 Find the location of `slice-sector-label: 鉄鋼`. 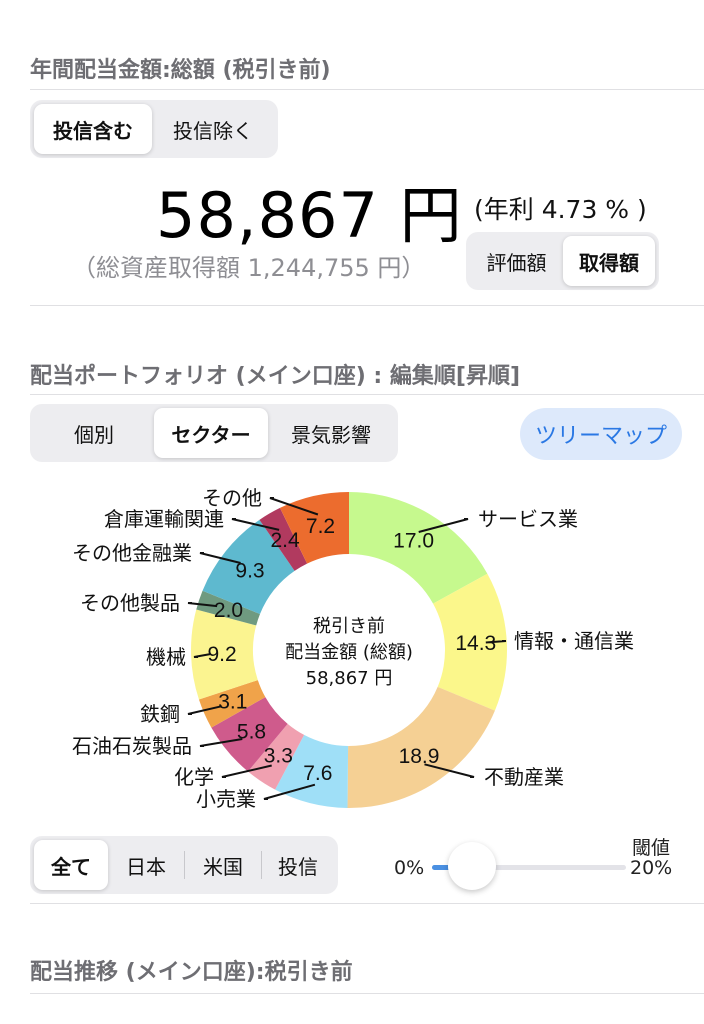

slice-sector-label: 鉄鋼 is located at coordinates (160, 714).